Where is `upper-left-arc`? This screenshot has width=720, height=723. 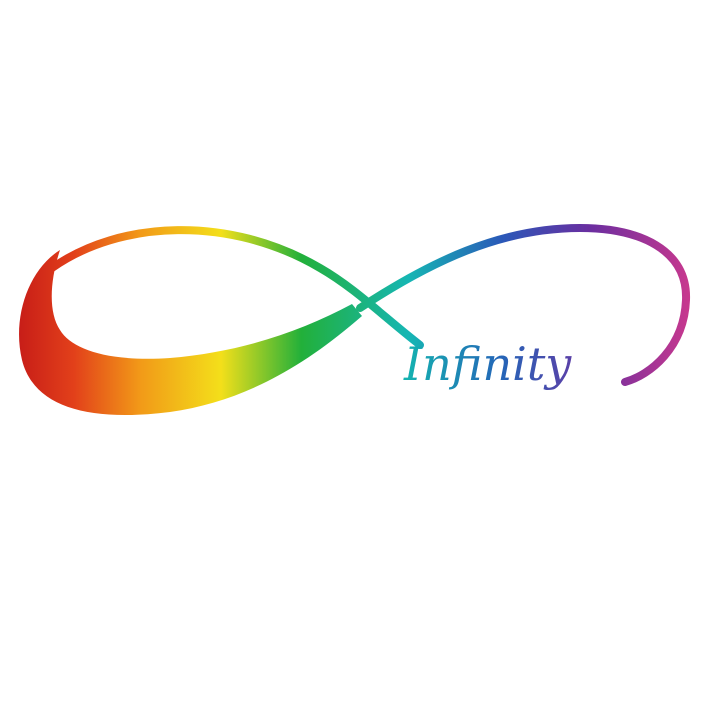 upper-left-arc is located at coordinates (236, 287).